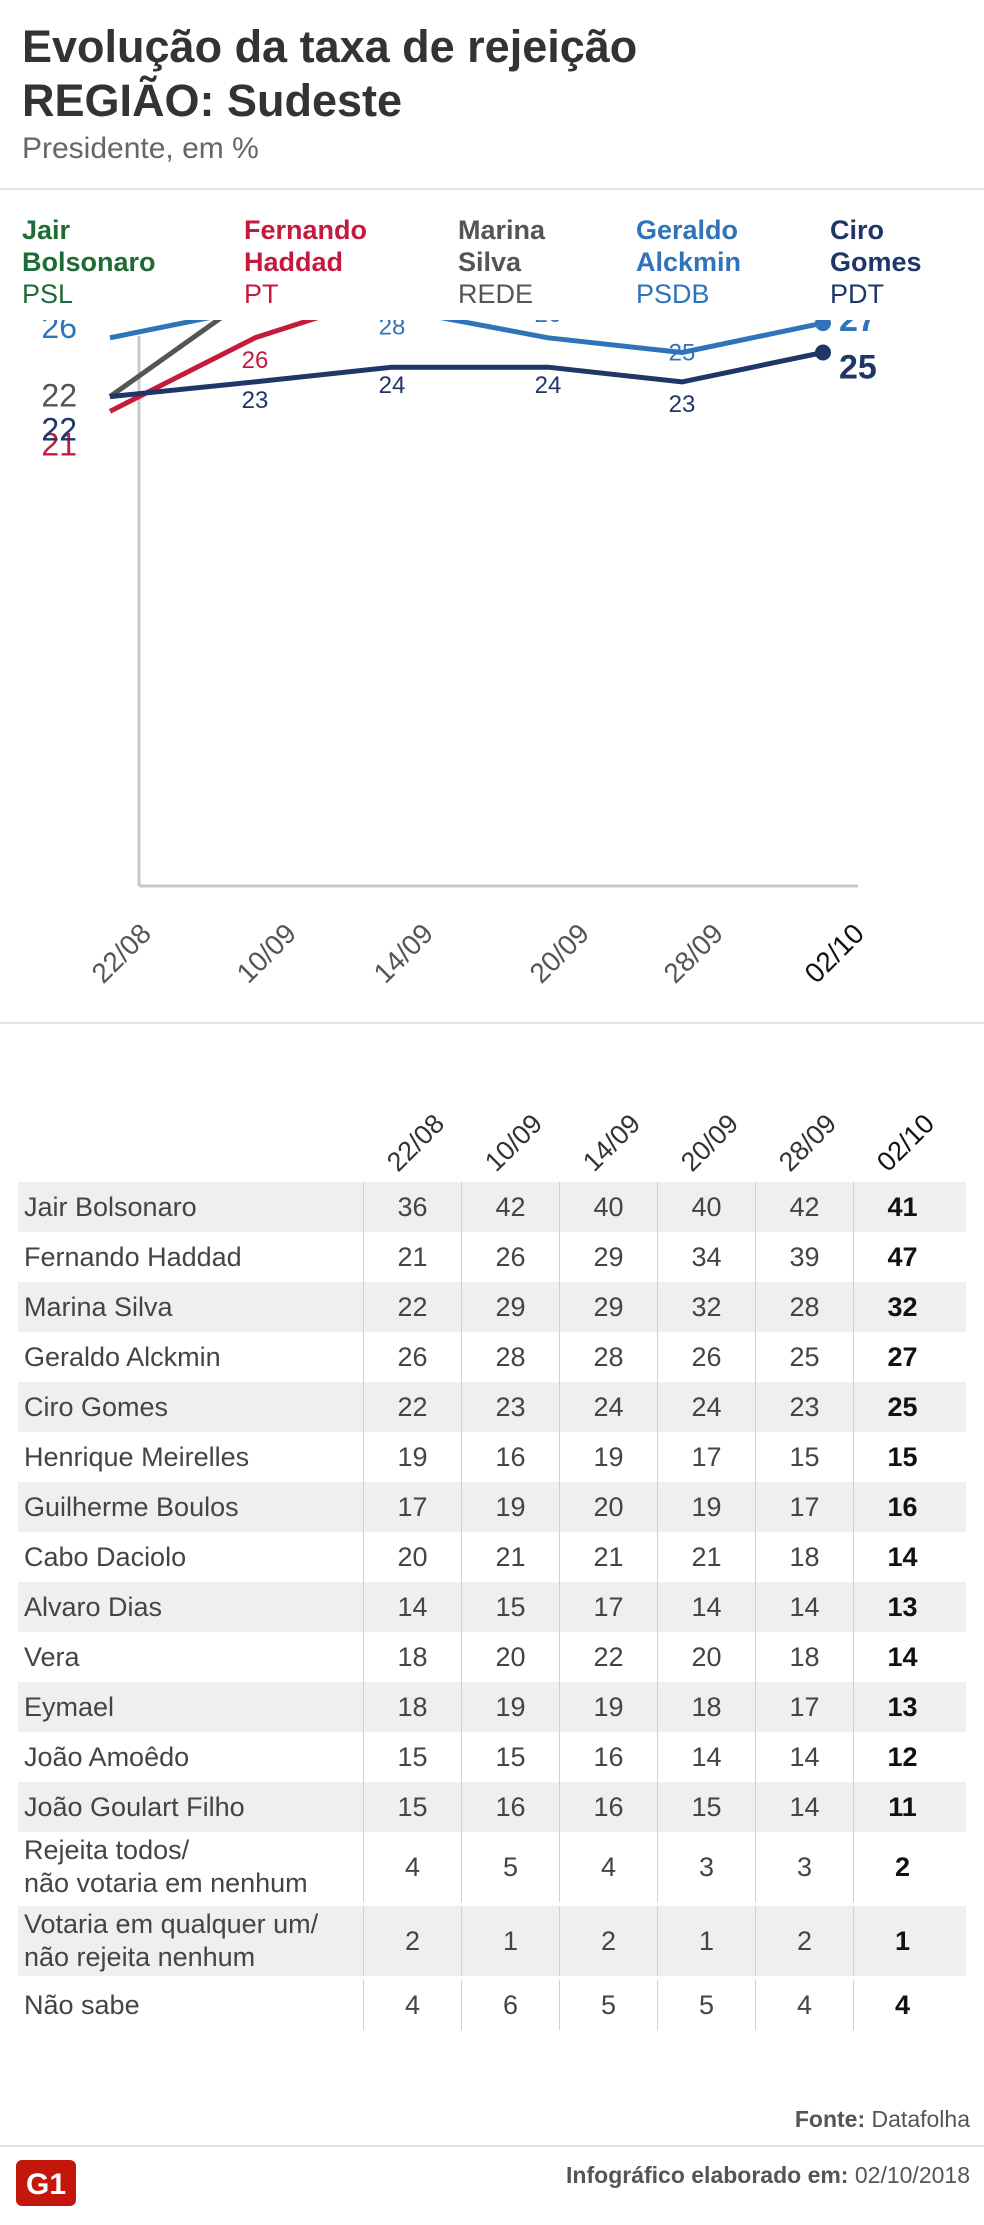  I want to click on table-cell: 25, so click(902, 1407).